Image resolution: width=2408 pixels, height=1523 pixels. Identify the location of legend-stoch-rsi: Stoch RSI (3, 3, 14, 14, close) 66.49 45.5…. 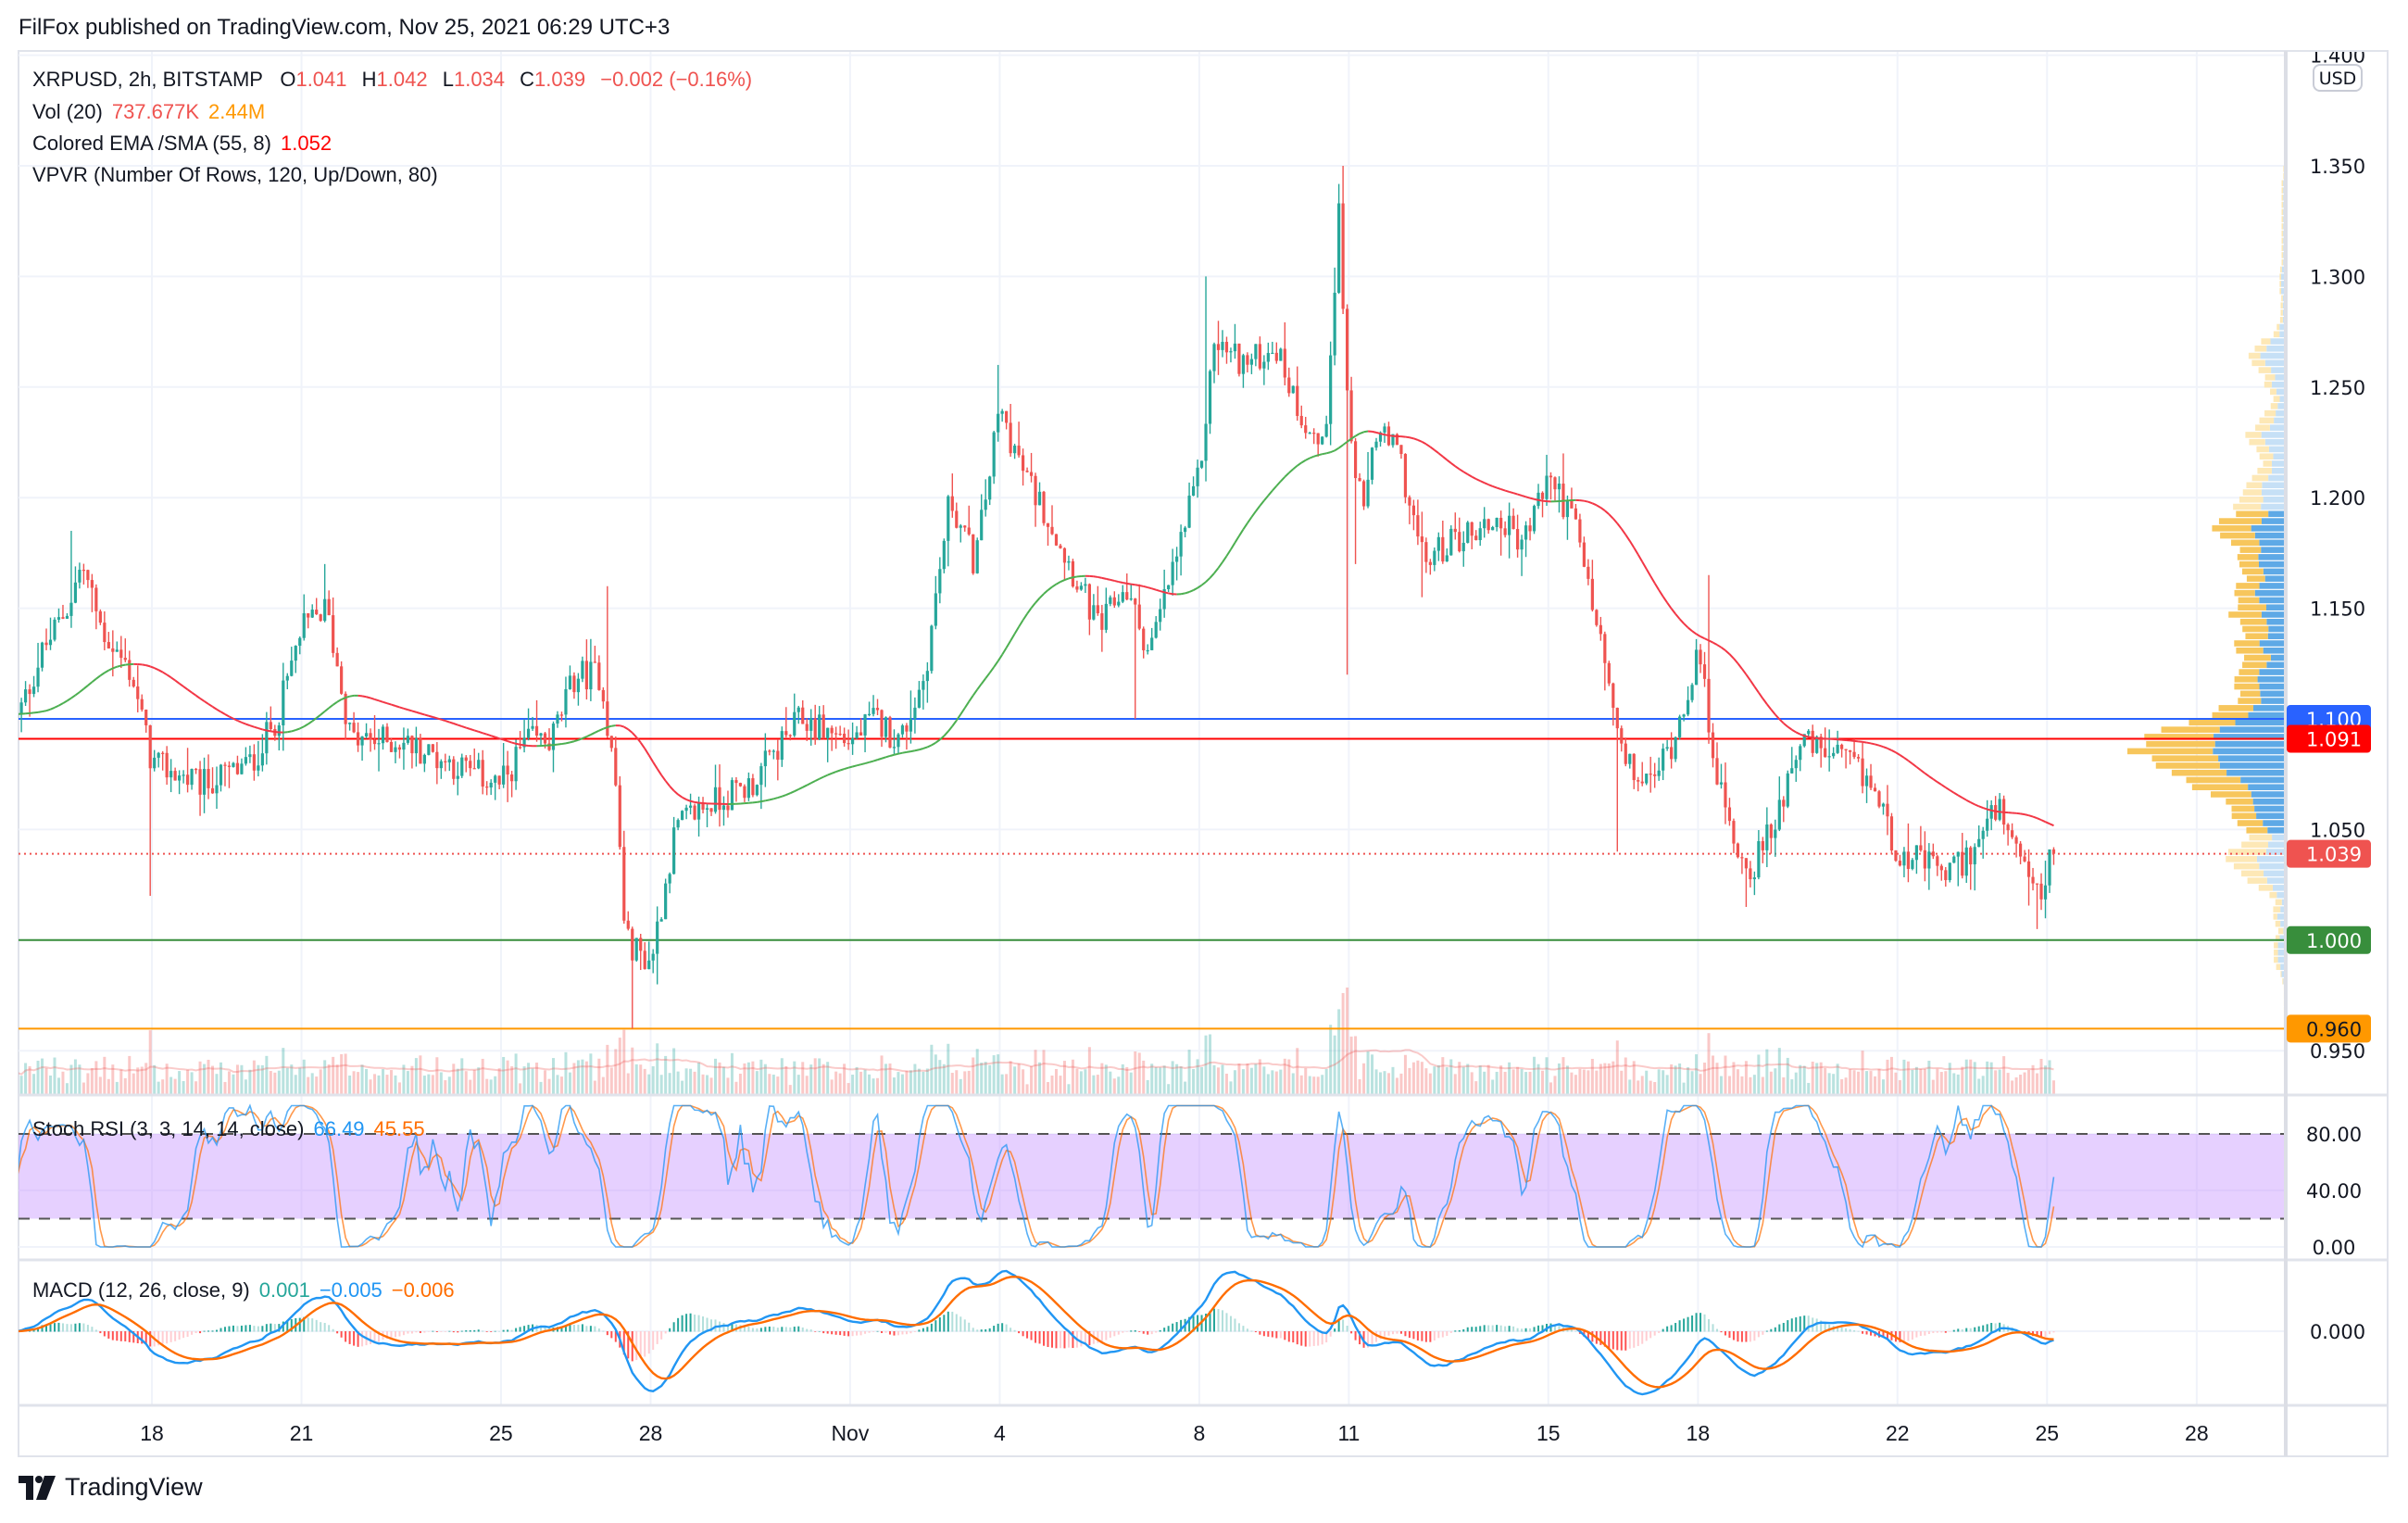
(233, 1129).